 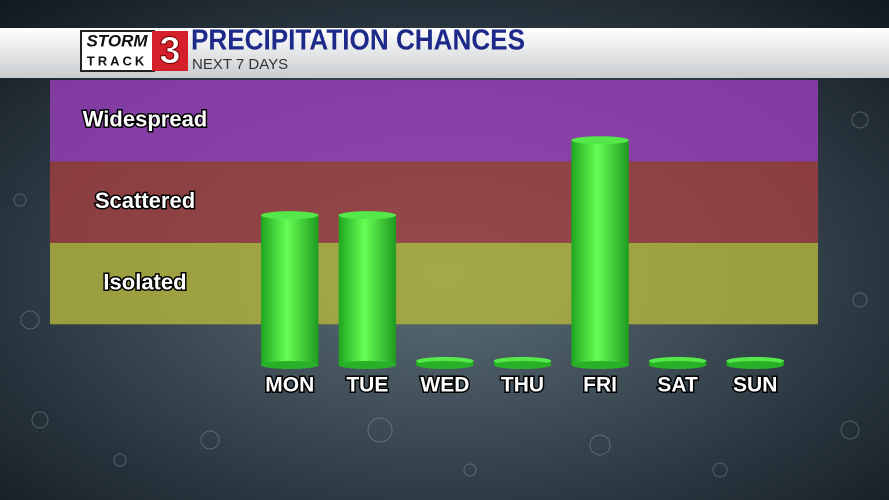 What do you see at coordinates (145, 119) in the screenshot?
I see `band-label: Widespread` at bounding box center [145, 119].